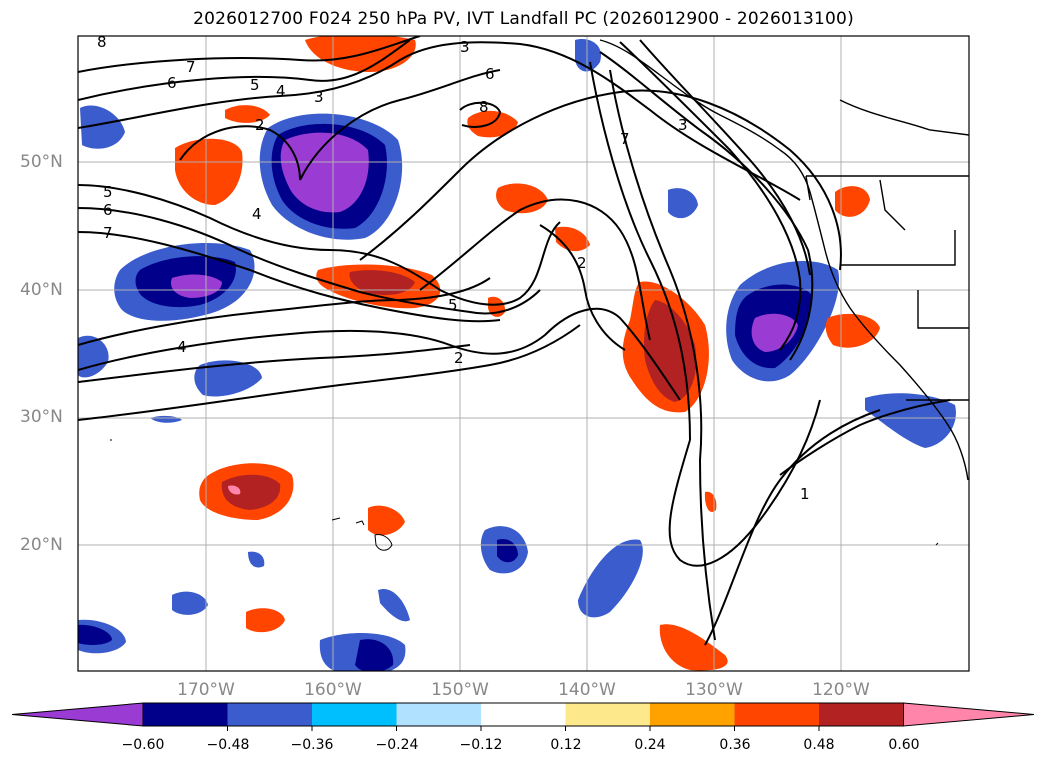  Describe the element at coordinates (382, 282) in the screenshot. I see `blob-pos-mid-core` at that location.